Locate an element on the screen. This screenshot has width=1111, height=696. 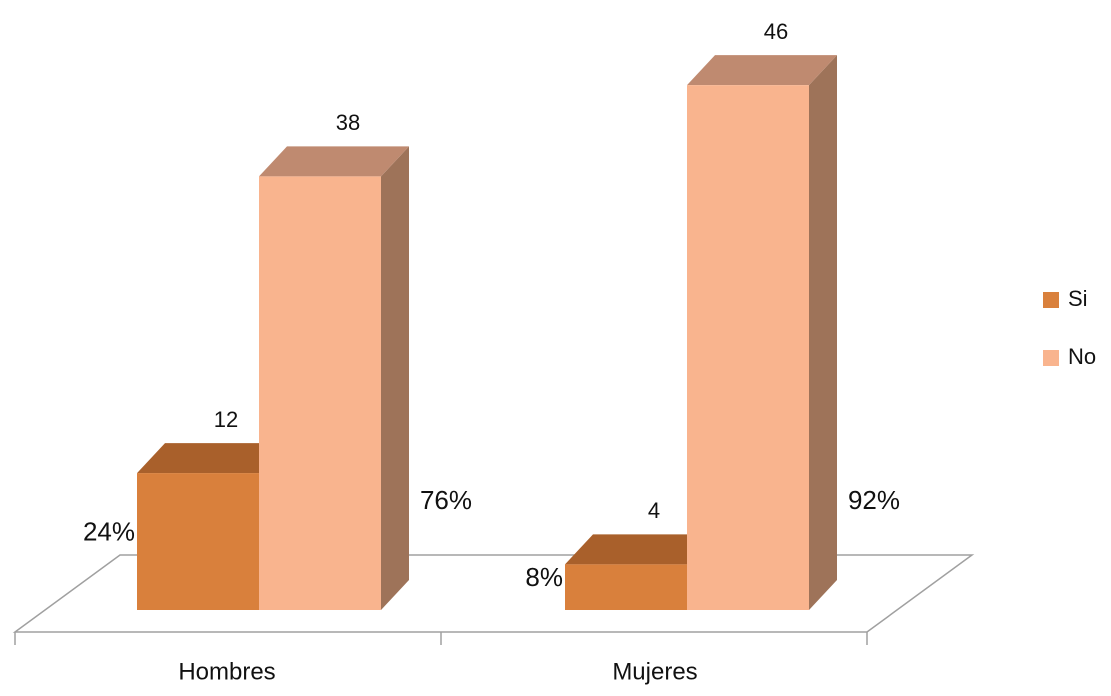
x-tick-label: Mujeres is located at coordinates (654, 671).